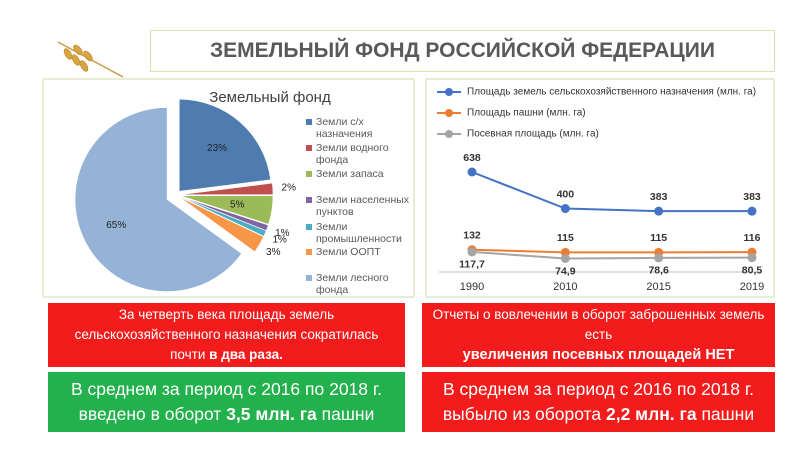 Image resolution: width=799 pixels, height=454 pixels. Describe the element at coordinates (526, 113) in the screenshot. I see `legend-label: Площадь пашни (млн. га)` at that location.